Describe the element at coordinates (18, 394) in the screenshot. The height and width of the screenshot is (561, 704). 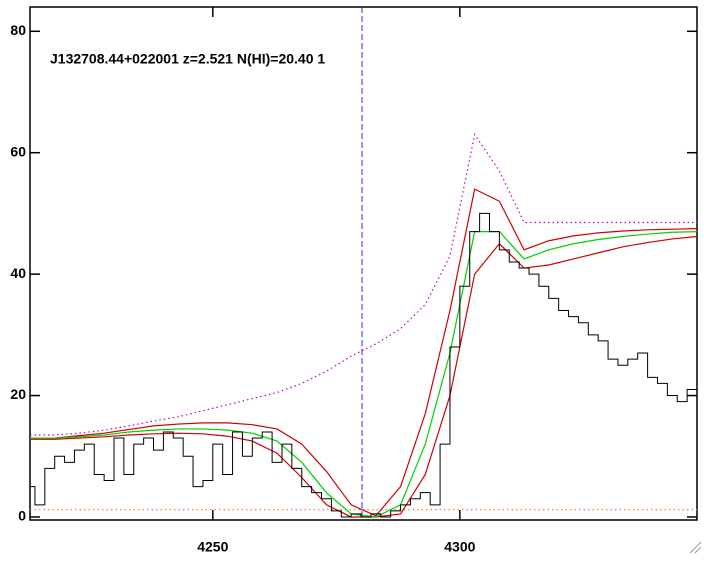
I see `y-tick-label: 20` at that location.